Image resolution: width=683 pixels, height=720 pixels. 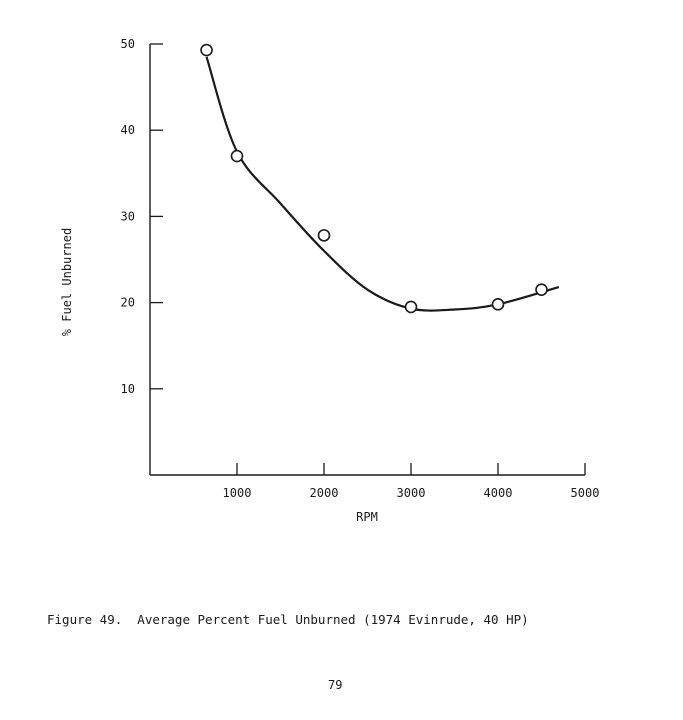 What do you see at coordinates (498, 493) in the screenshot?
I see `x-tick-label: 4000` at bounding box center [498, 493].